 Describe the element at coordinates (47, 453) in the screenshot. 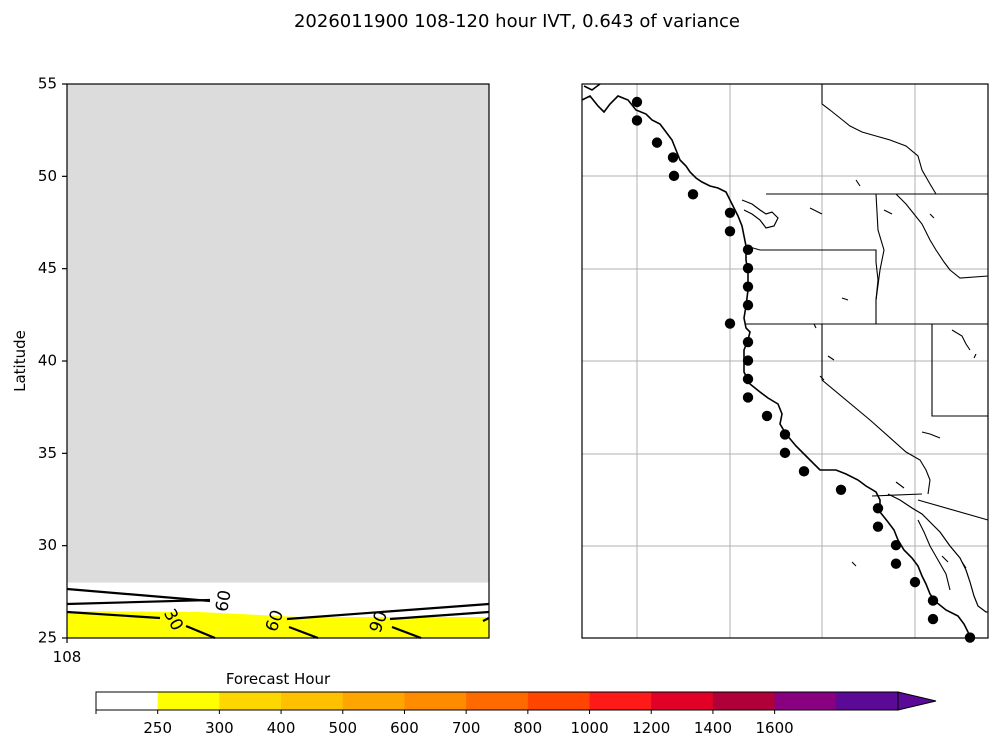

I see `y-tick-label: 35` at that location.